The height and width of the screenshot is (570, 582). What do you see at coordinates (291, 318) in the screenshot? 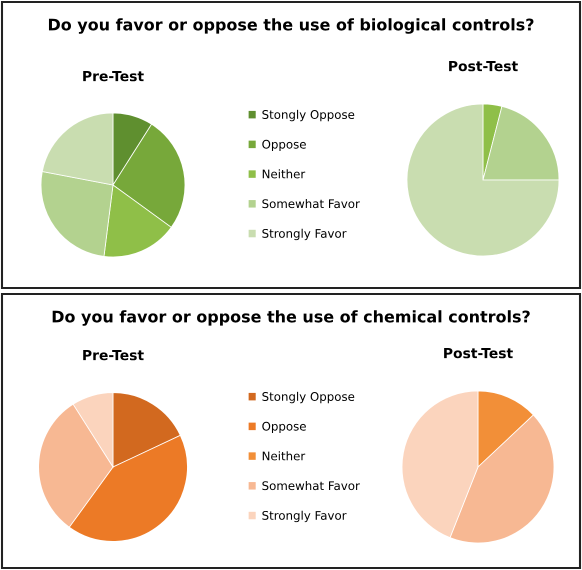
I see `chart-title: Do you favor or oppose the use of chemical controls?` at bounding box center [291, 318].